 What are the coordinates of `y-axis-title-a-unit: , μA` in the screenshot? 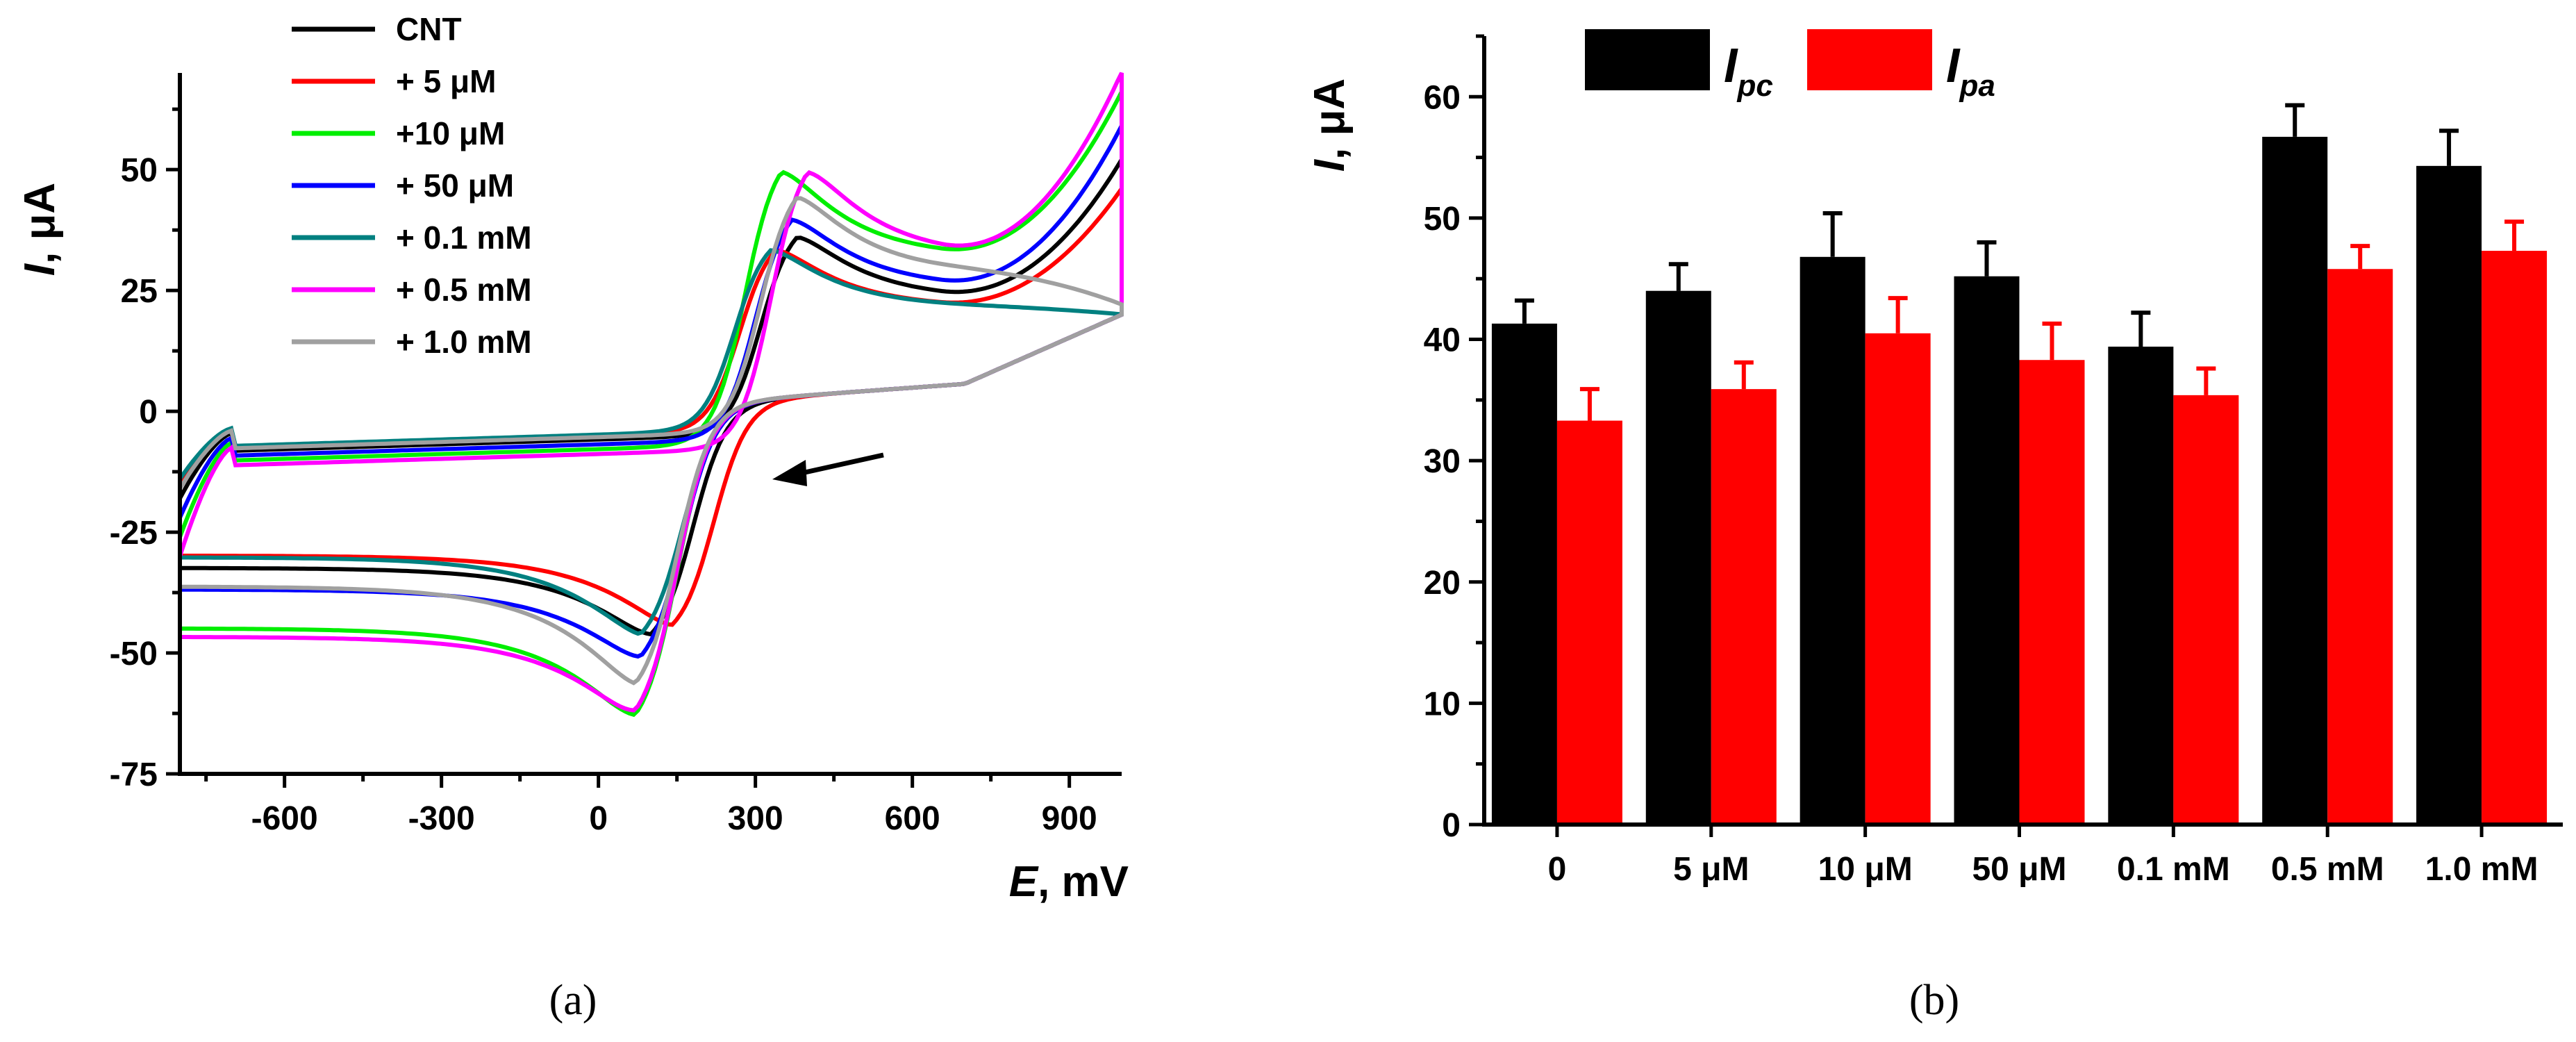 It's located at (40, 223).